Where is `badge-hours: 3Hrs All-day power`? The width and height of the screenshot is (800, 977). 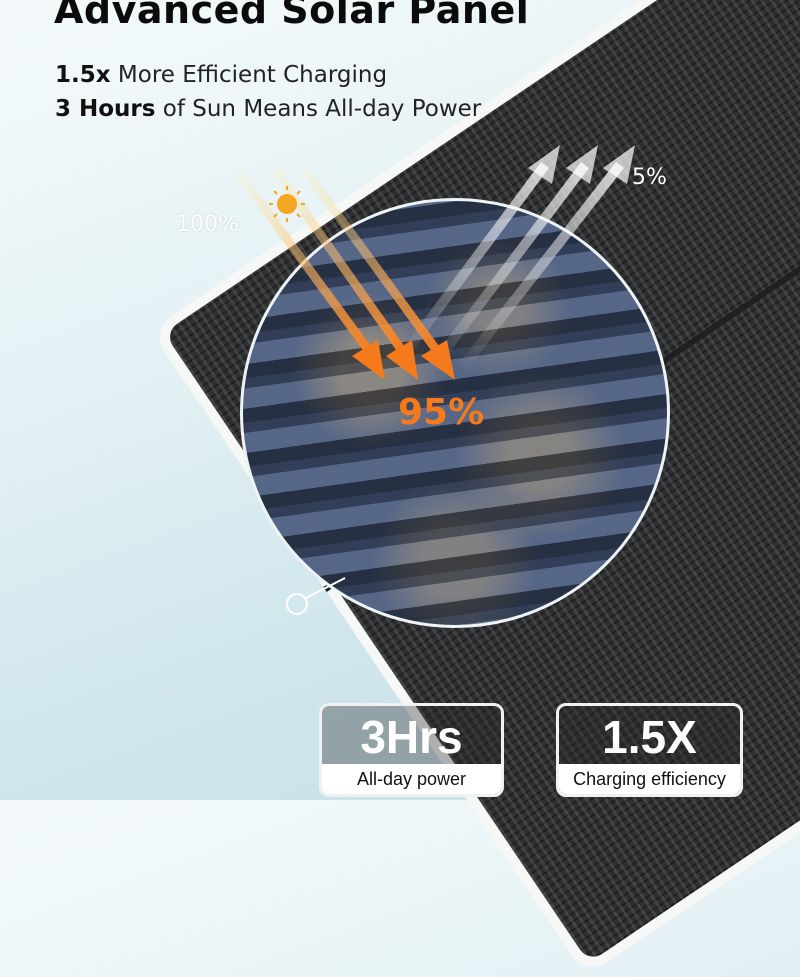
badge-hours: 3Hrs All-day power is located at coordinates (411, 750).